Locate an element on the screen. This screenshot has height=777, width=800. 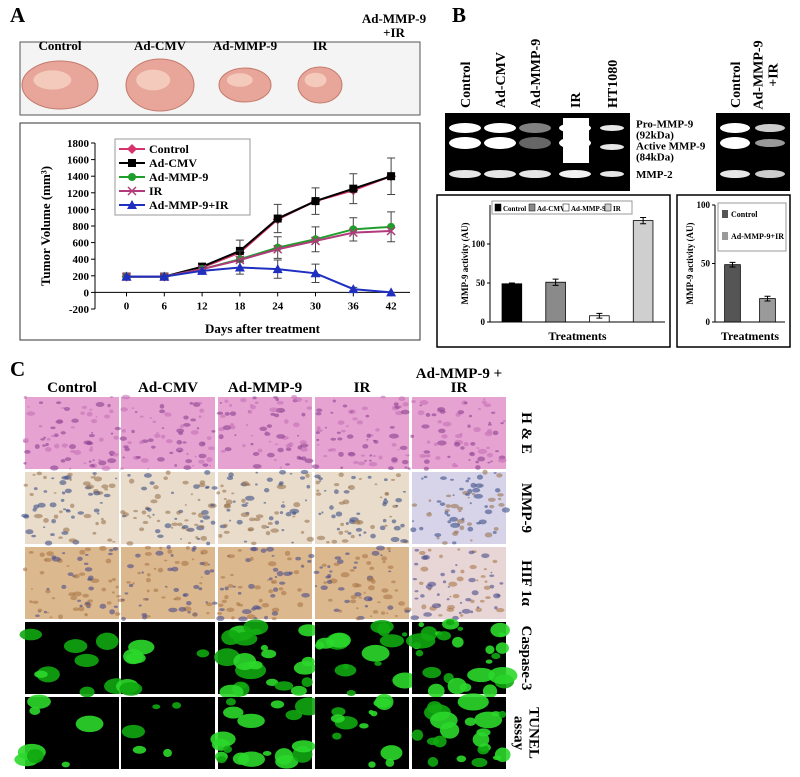
marker is located at coordinates (353, 188).